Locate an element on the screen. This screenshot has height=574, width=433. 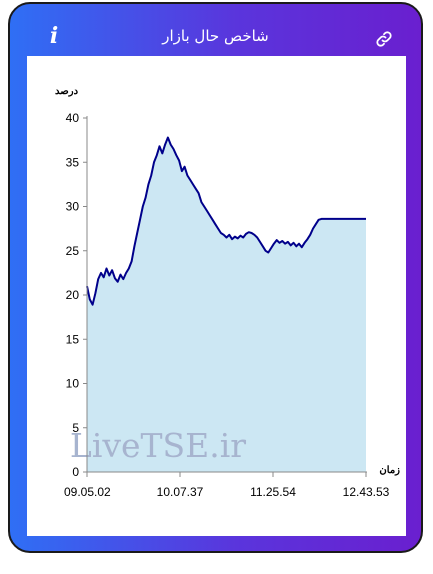
y-tick-label: 20 is located at coordinates (73, 295).